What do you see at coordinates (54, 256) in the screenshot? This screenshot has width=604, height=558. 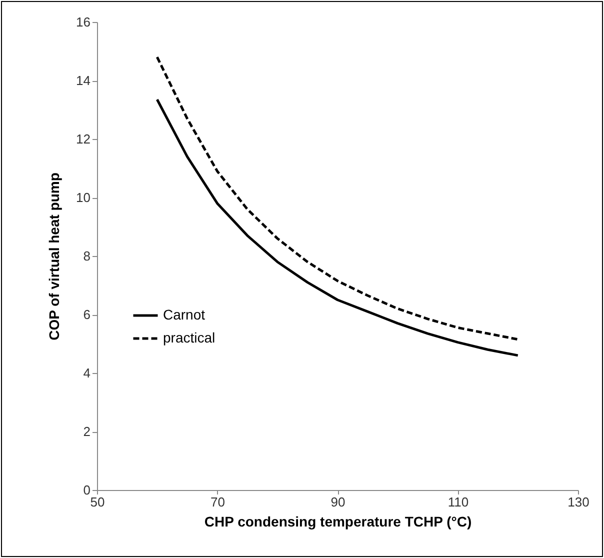 I see `y-axis-title: COP of virtual heat pump` at bounding box center [54, 256].